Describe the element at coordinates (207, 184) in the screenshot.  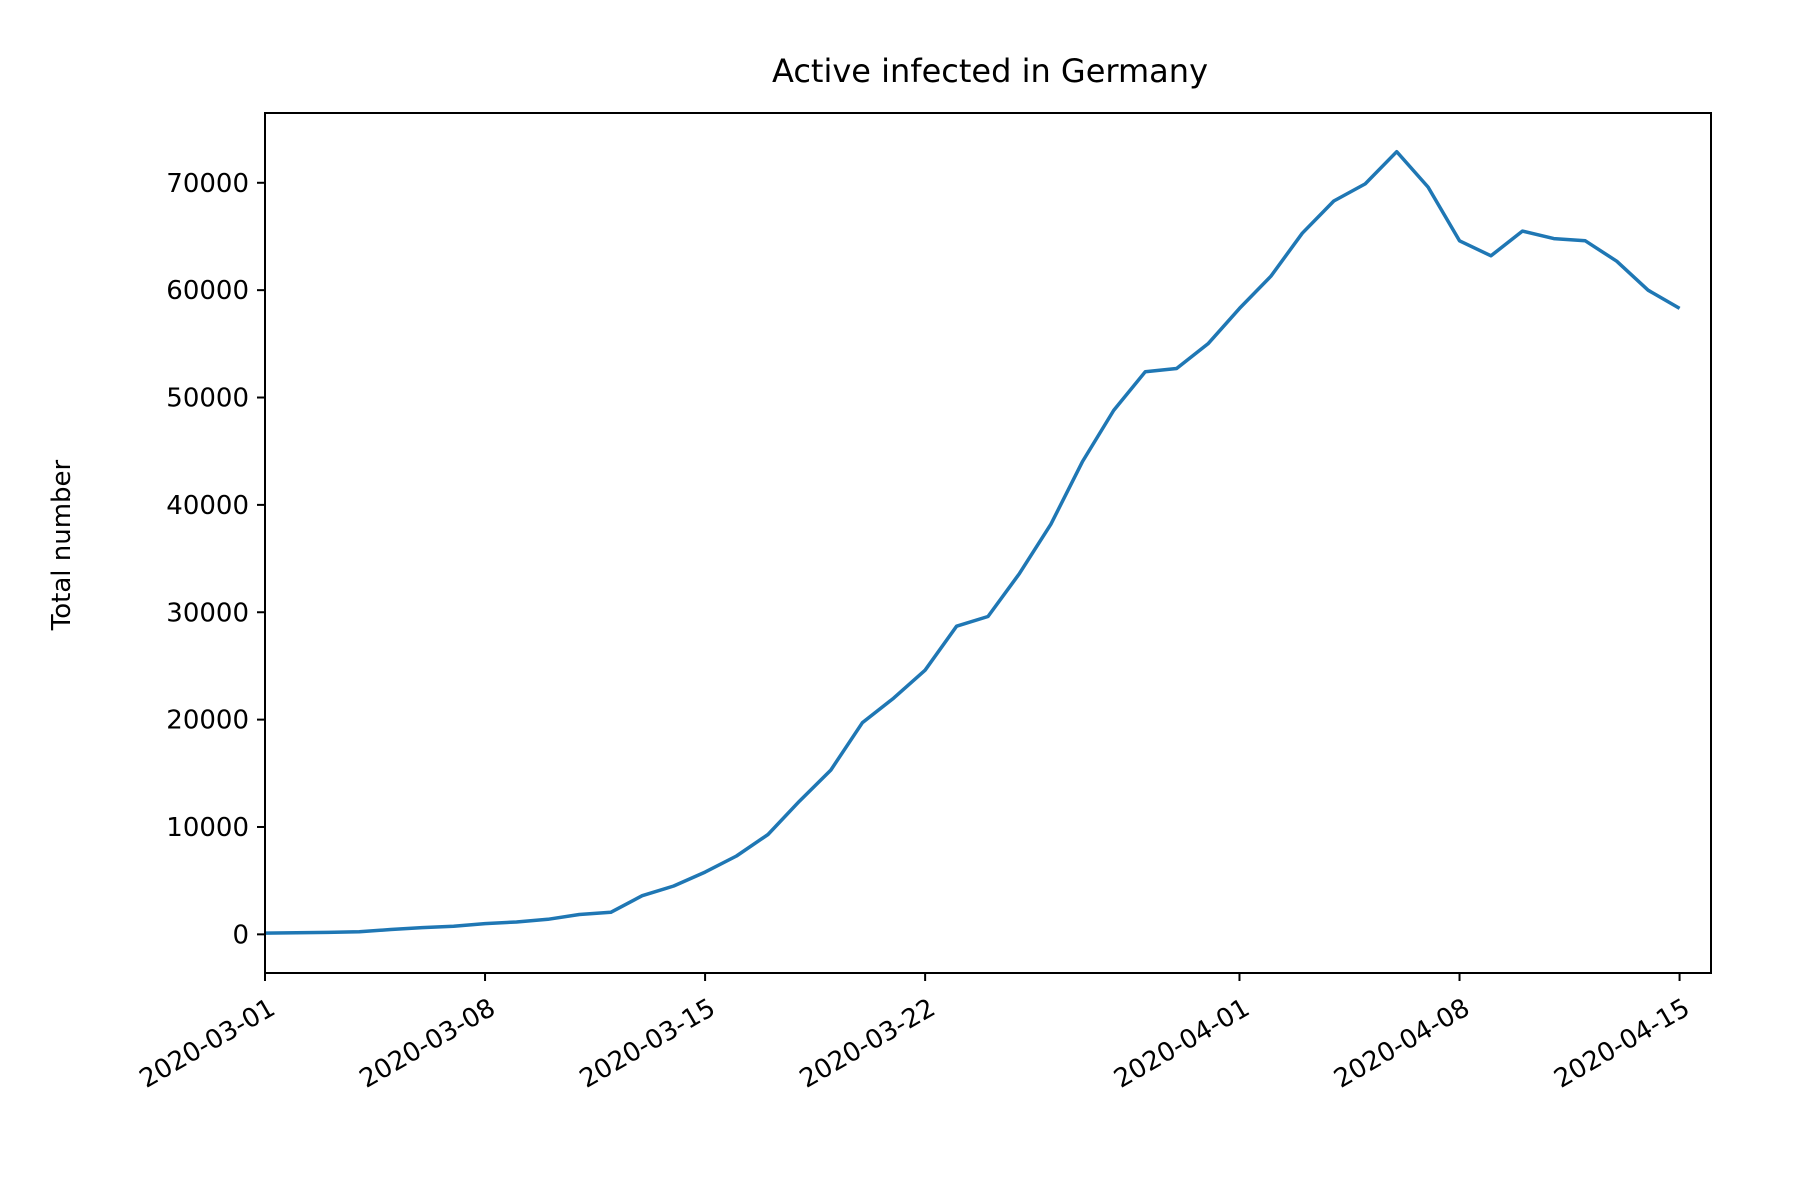
I see `y-tick-label: 70000` at that location.